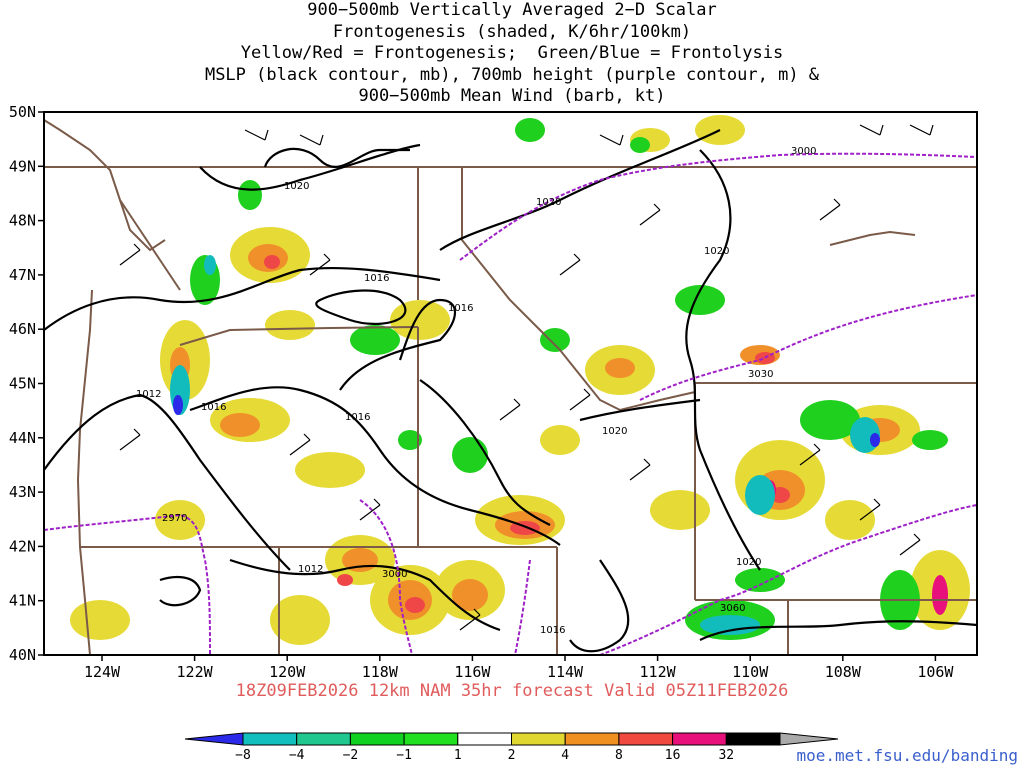  Describe the element at coordinates (619, 755) in the screenshot. I see `colorbar-tick-label: 8` at that location.